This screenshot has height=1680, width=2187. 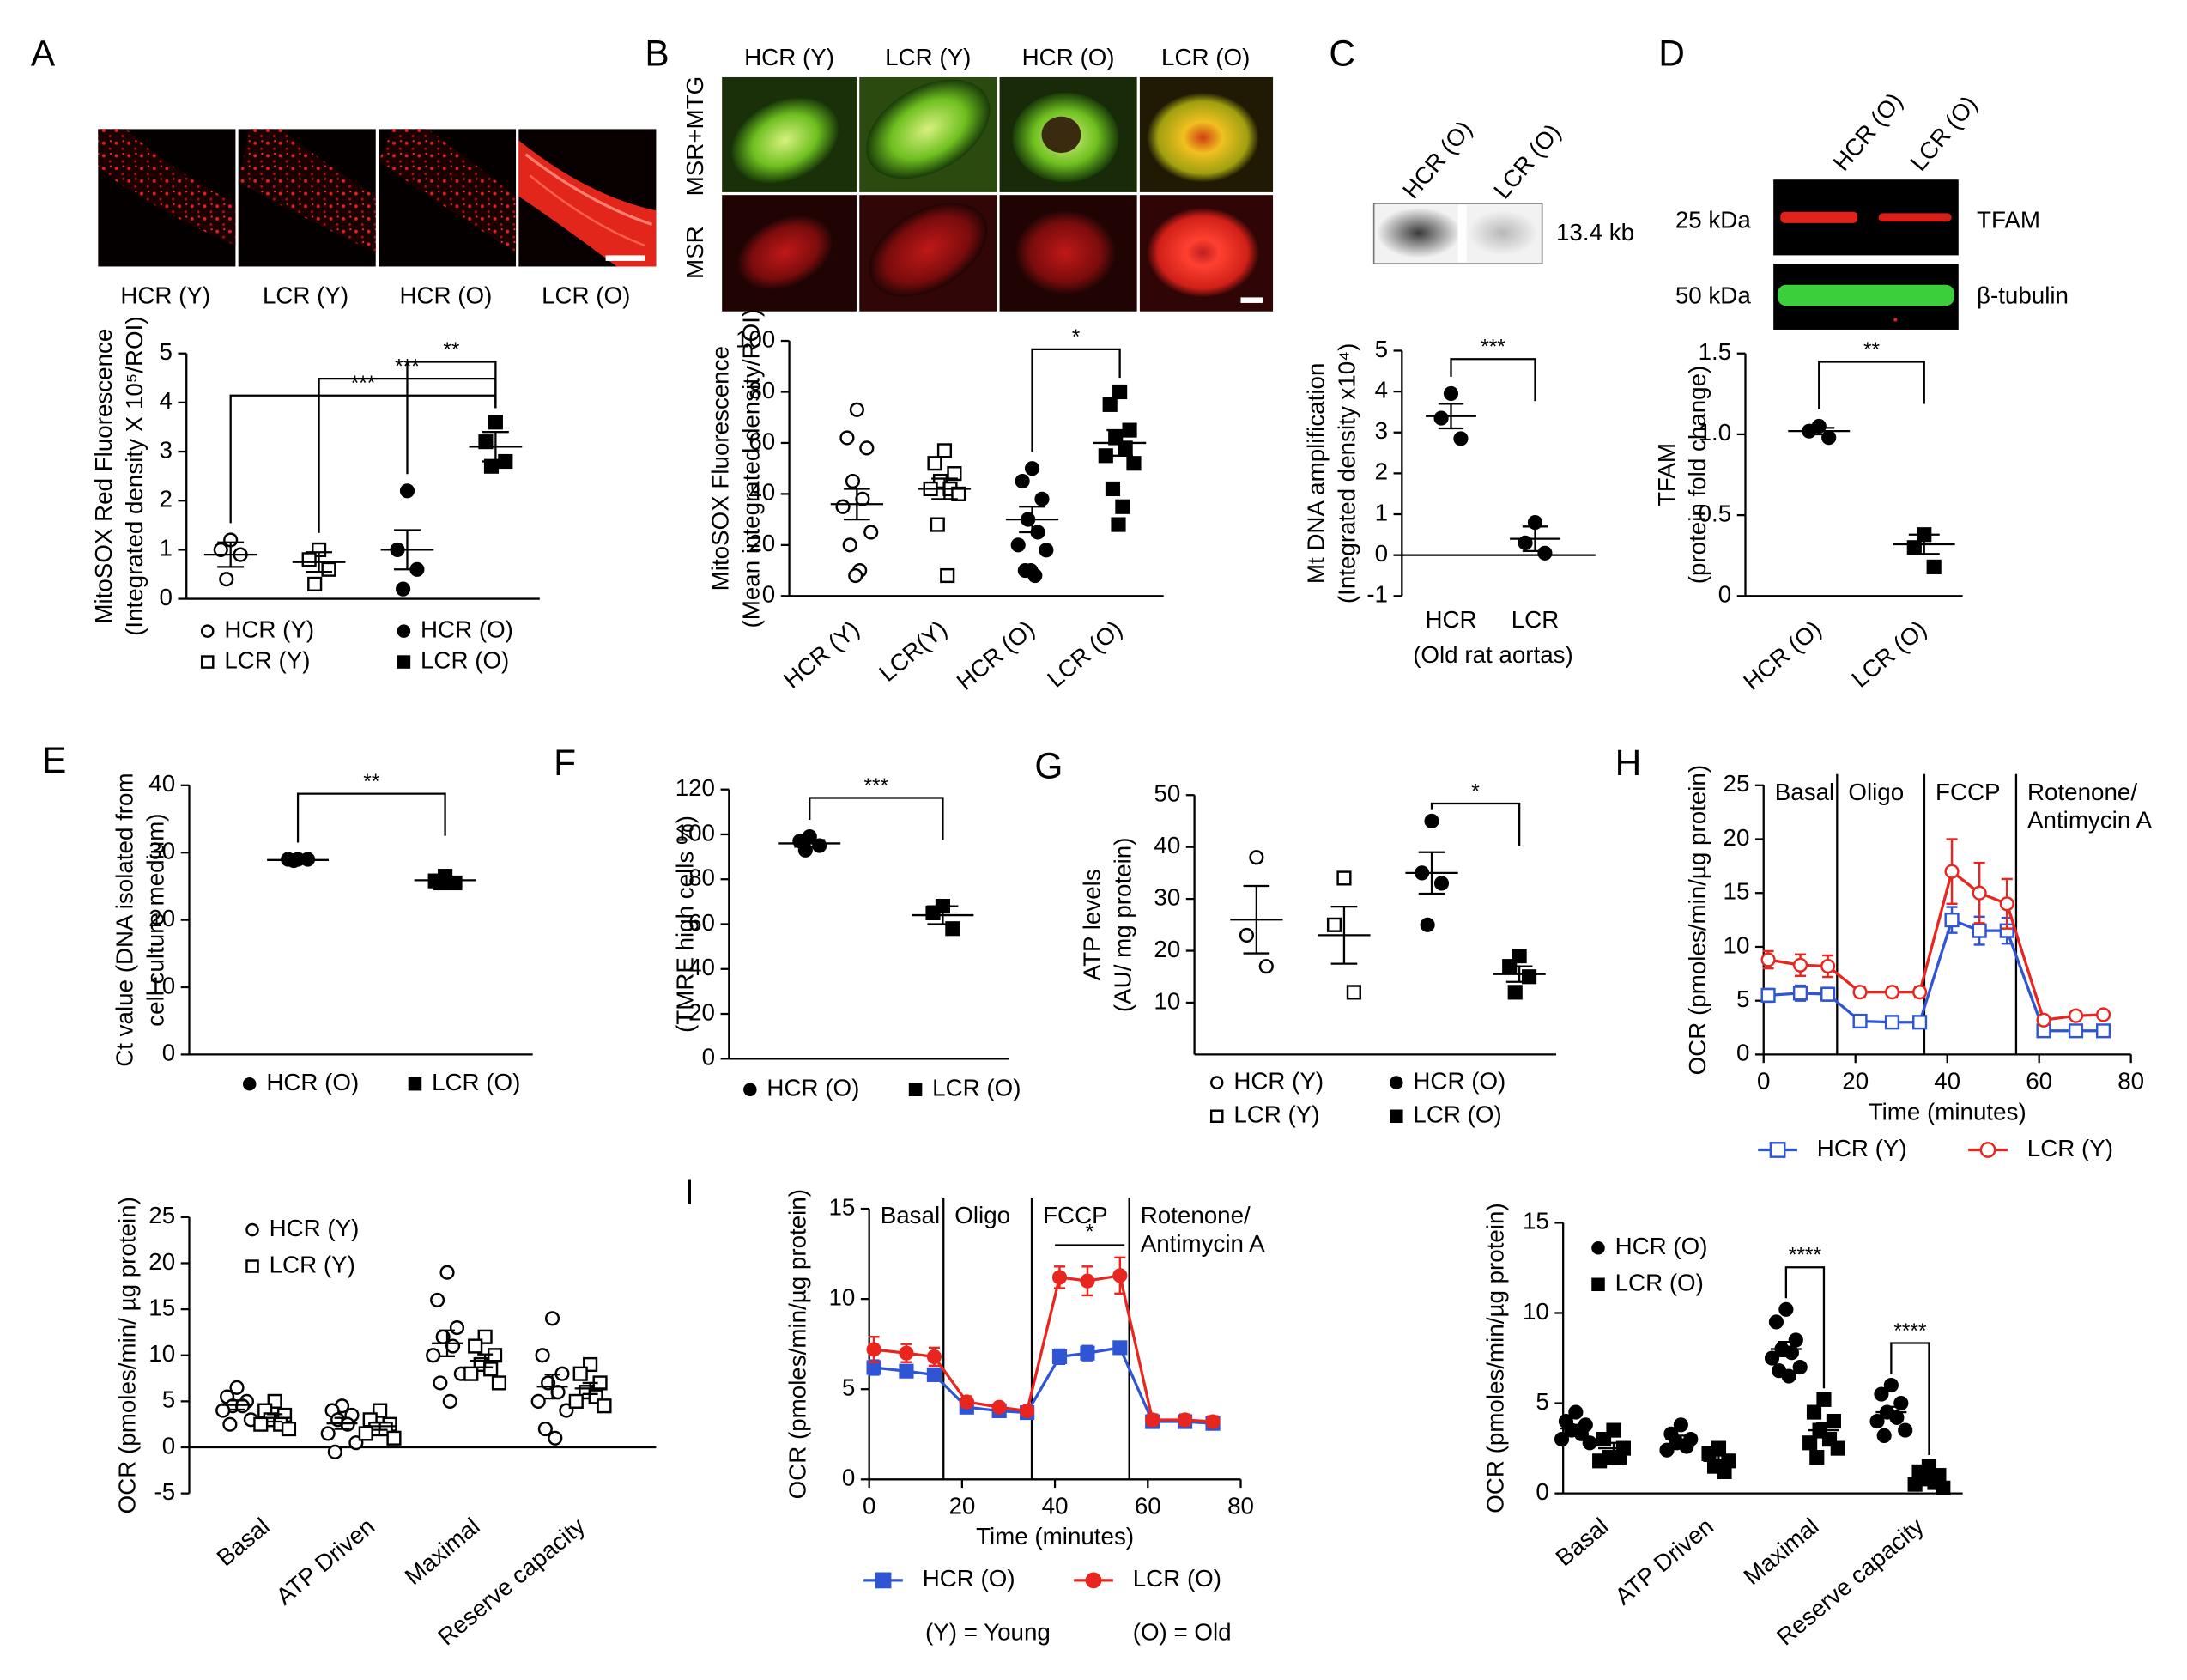 I want to click on y-tick-label: 20, so click(x=701, y=1012).